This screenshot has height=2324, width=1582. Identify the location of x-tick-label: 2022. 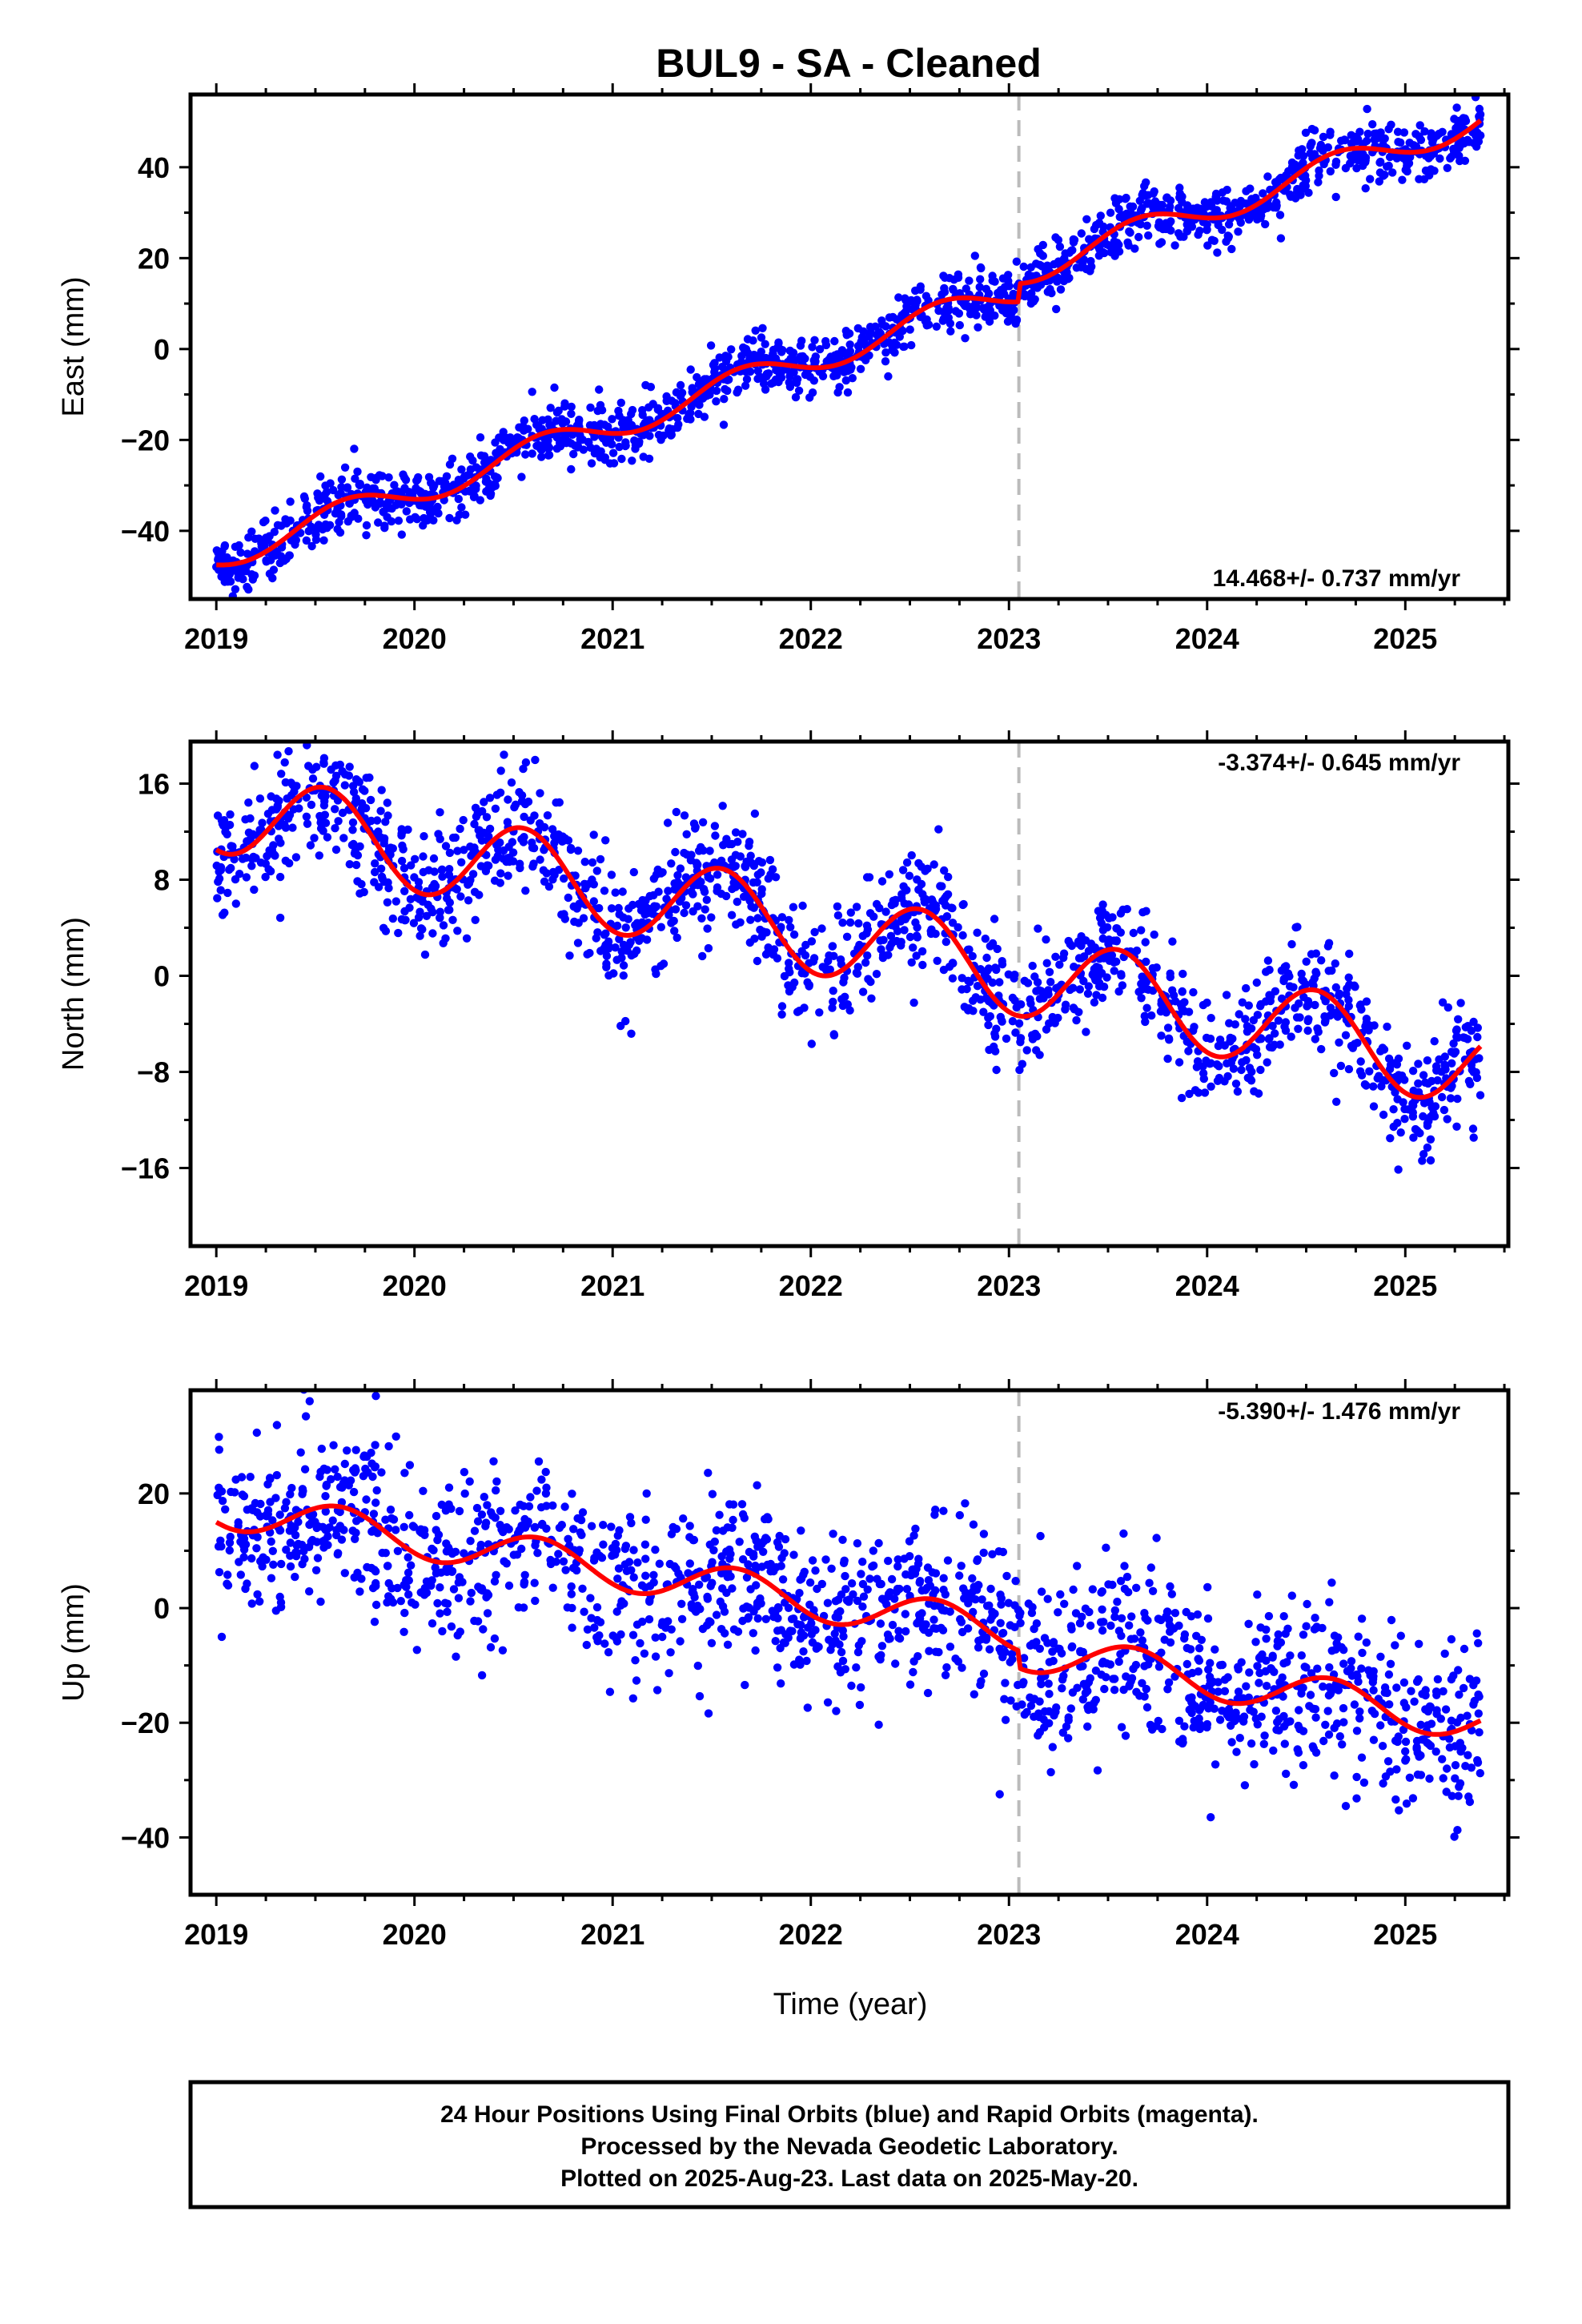
(811, 638).